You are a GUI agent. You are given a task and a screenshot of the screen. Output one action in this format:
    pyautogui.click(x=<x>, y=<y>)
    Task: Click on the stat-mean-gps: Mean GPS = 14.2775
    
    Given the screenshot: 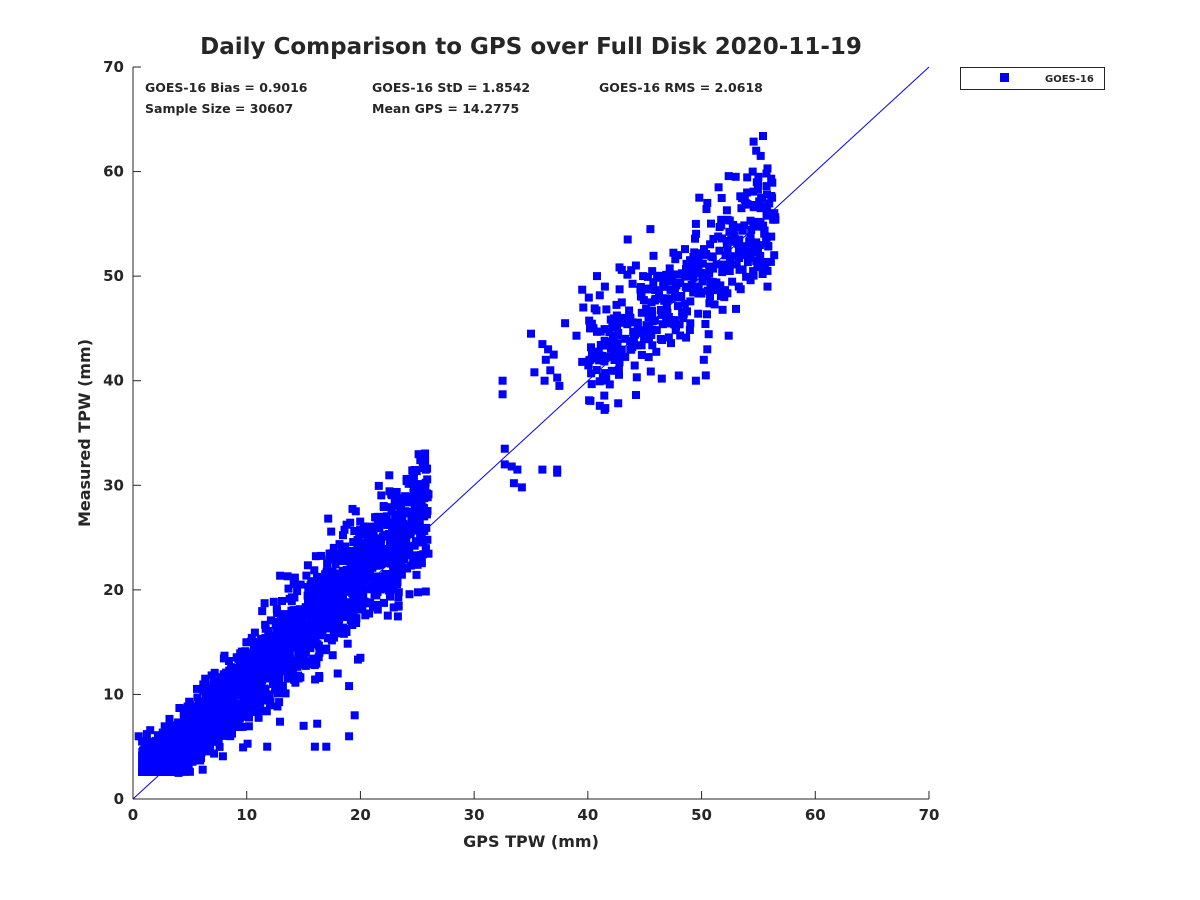 What is the action you would take?
    pyautogui.click(x=445, y=108)
    